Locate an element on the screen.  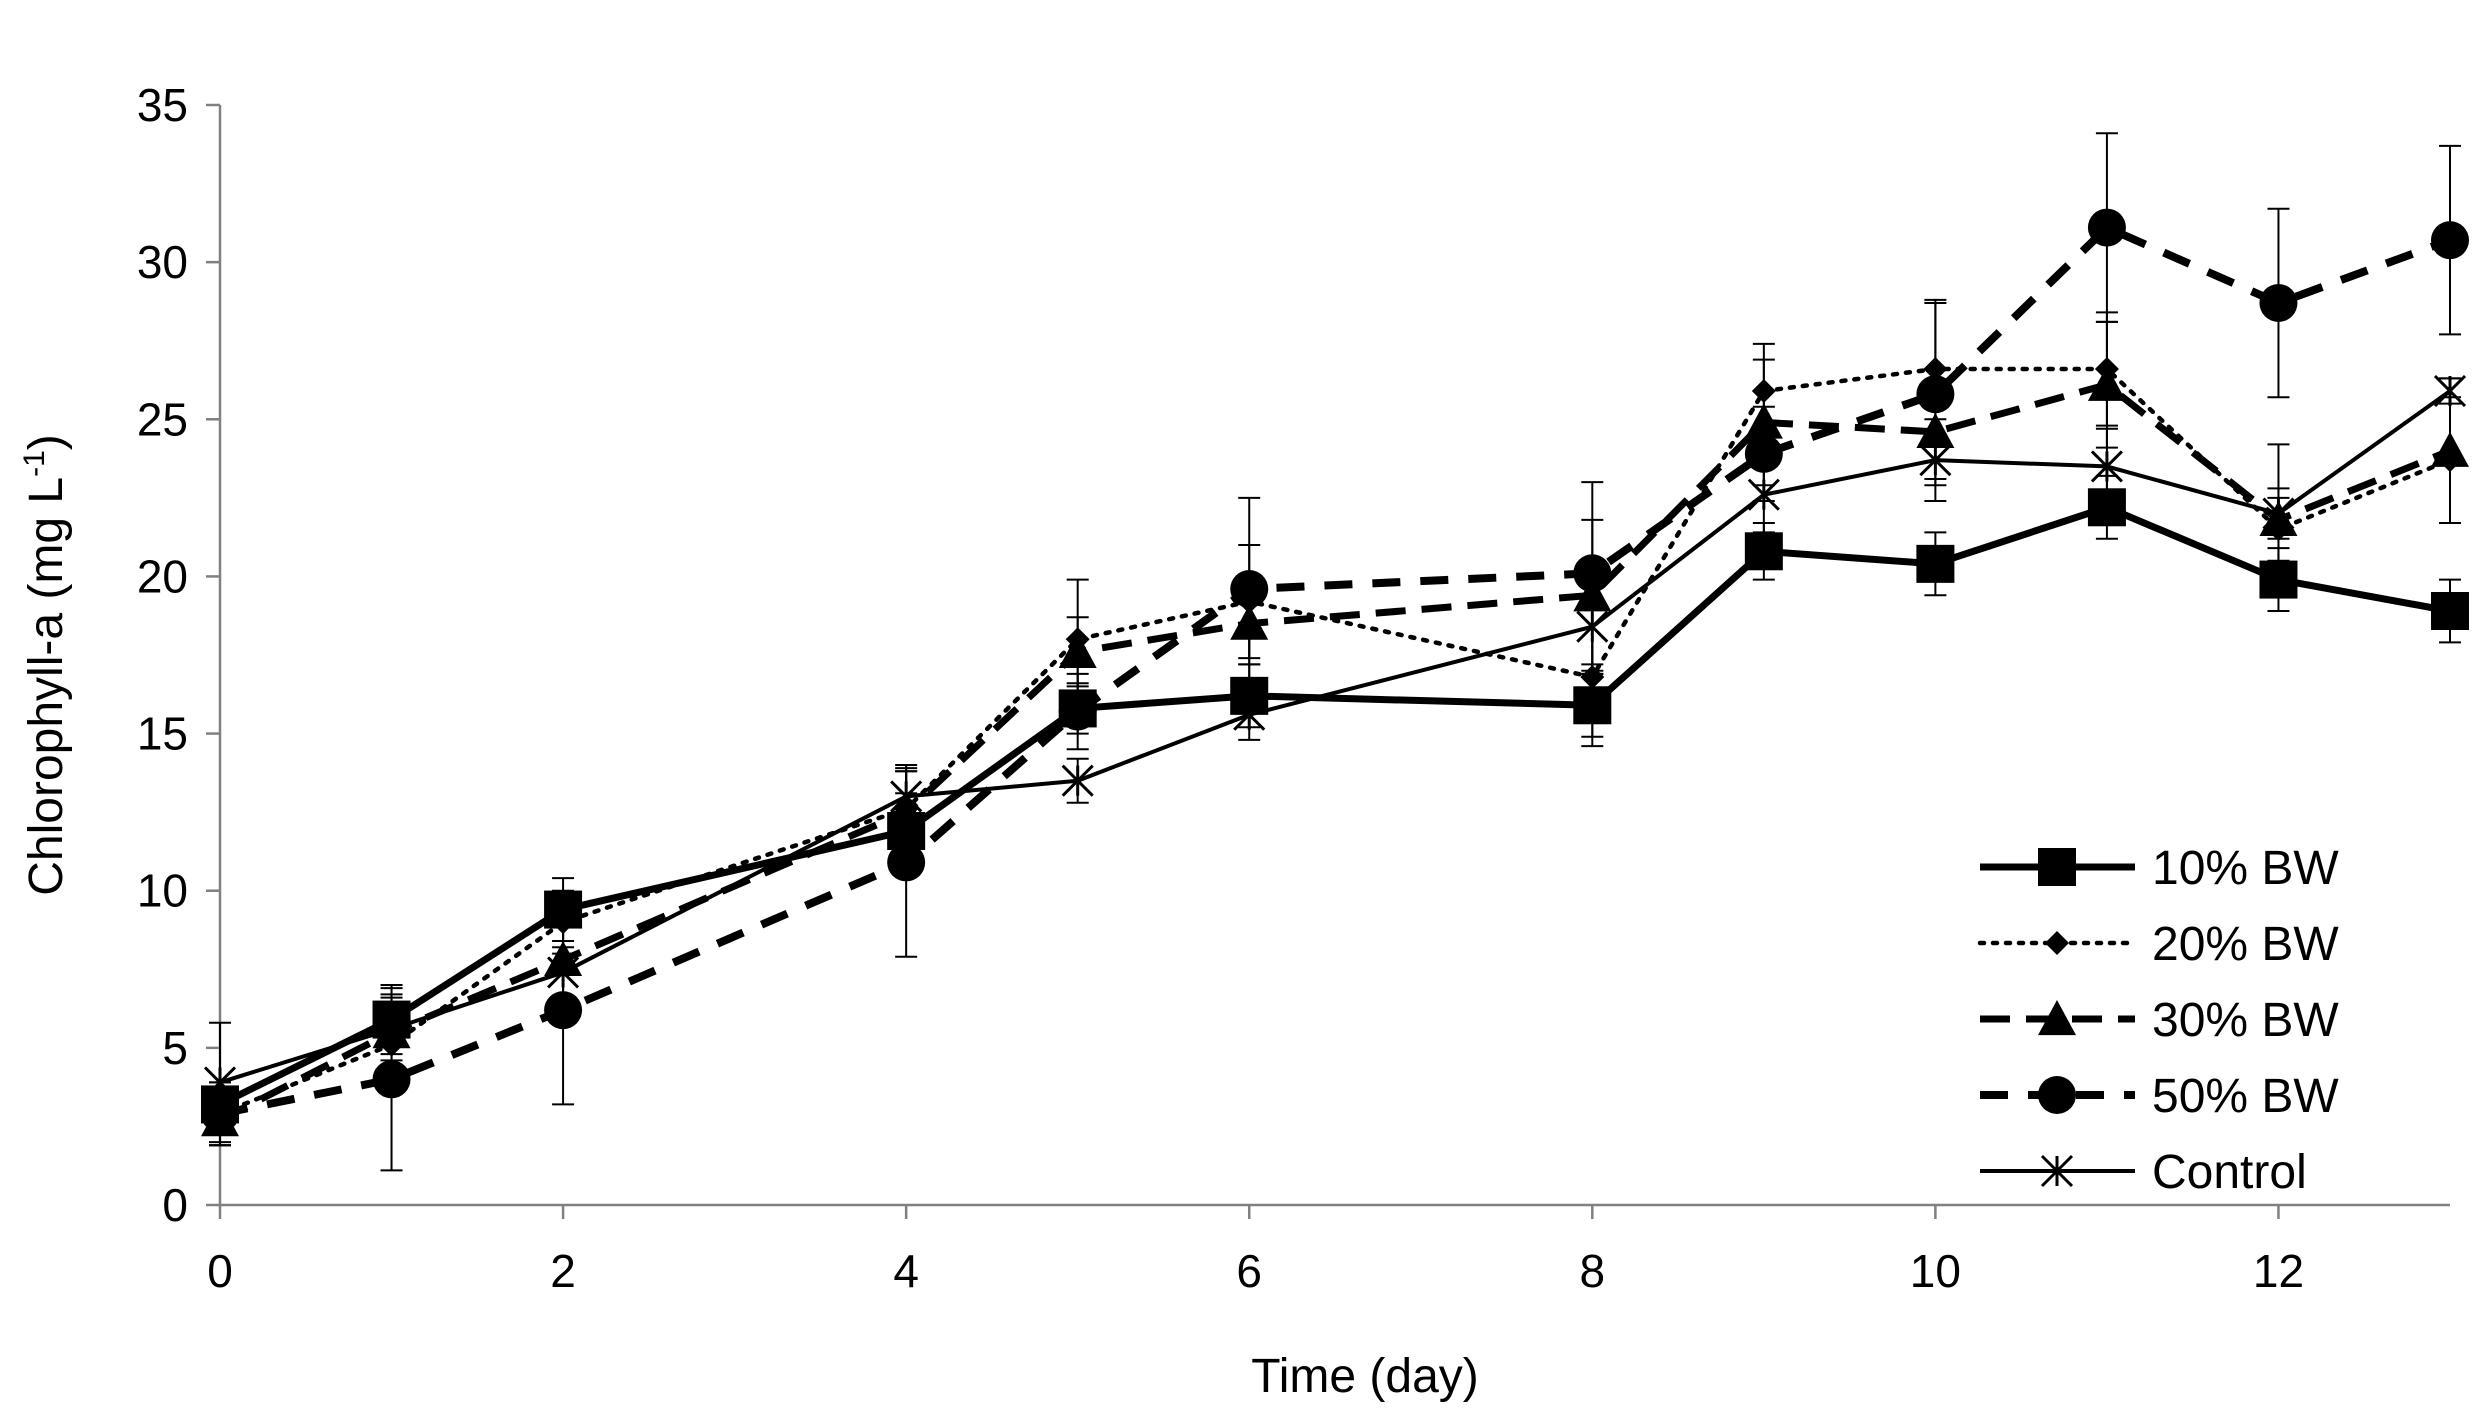
x-tick-label: 0 is located at coordinates (220, 1271).